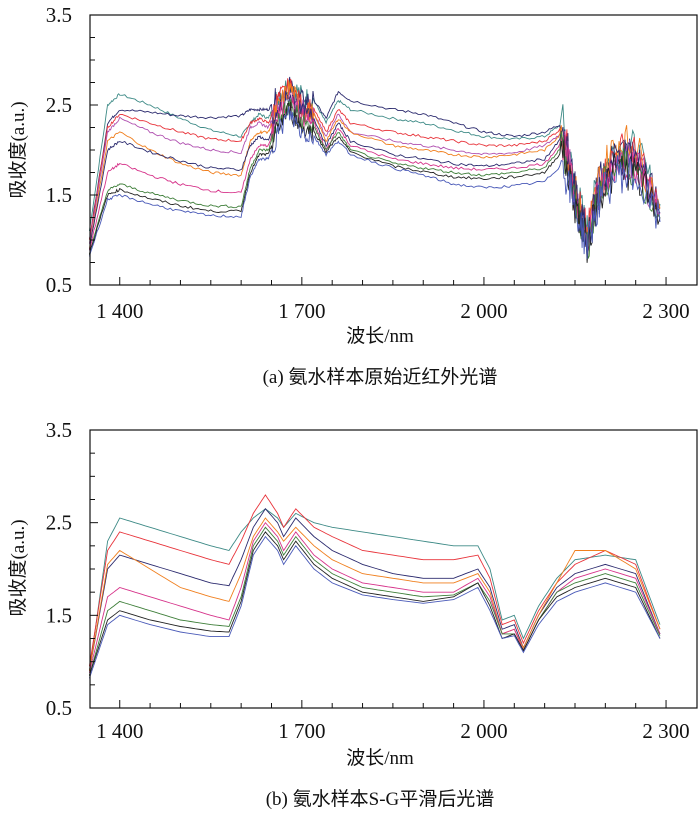 The width and height of the screenshot is (700, 819). I want to click on caption: (a) 氨水样本原始近红外光谱, so click(380, 377).